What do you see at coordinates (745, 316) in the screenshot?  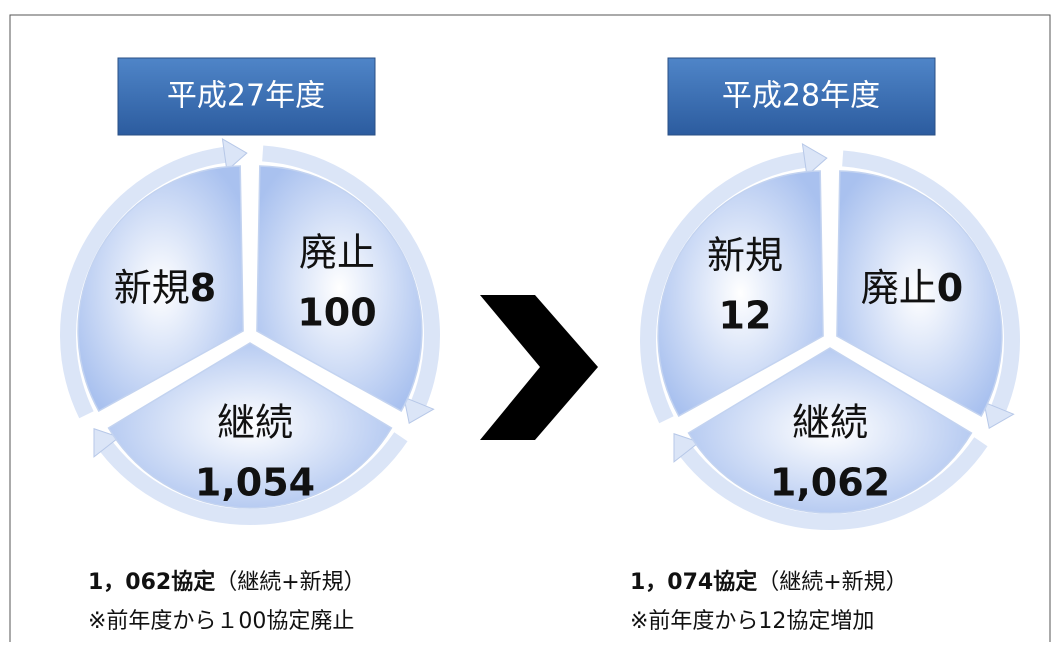 I see `segment-value: 12` at bounding box center [745, 316].